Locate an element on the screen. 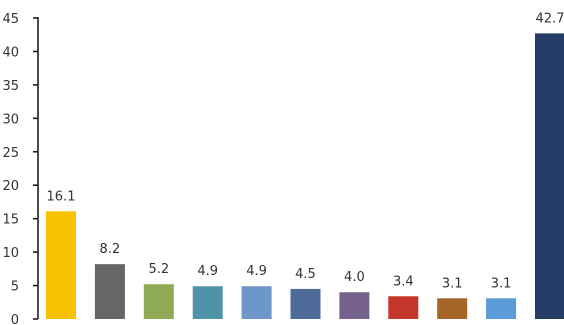 Image resolution: width=564 pixels, height=325 pixels. y-tick-label: 5 is located at coordinates (15, 287).